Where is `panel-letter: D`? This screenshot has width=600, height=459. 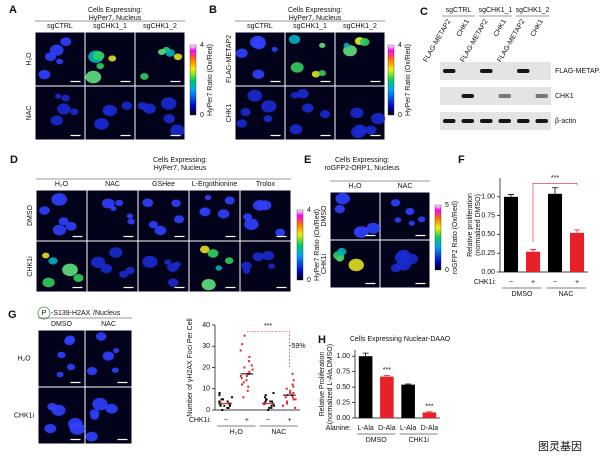
panel-letter: D is located at coordinates (14, 160).